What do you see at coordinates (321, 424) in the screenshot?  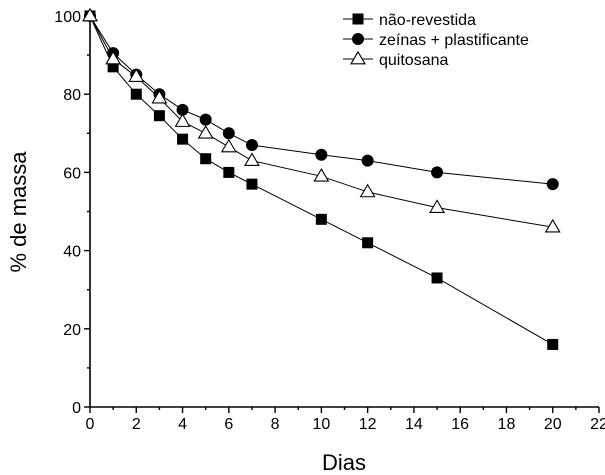 I see `x-tick-label: 10` at bounding box center [321, 424].